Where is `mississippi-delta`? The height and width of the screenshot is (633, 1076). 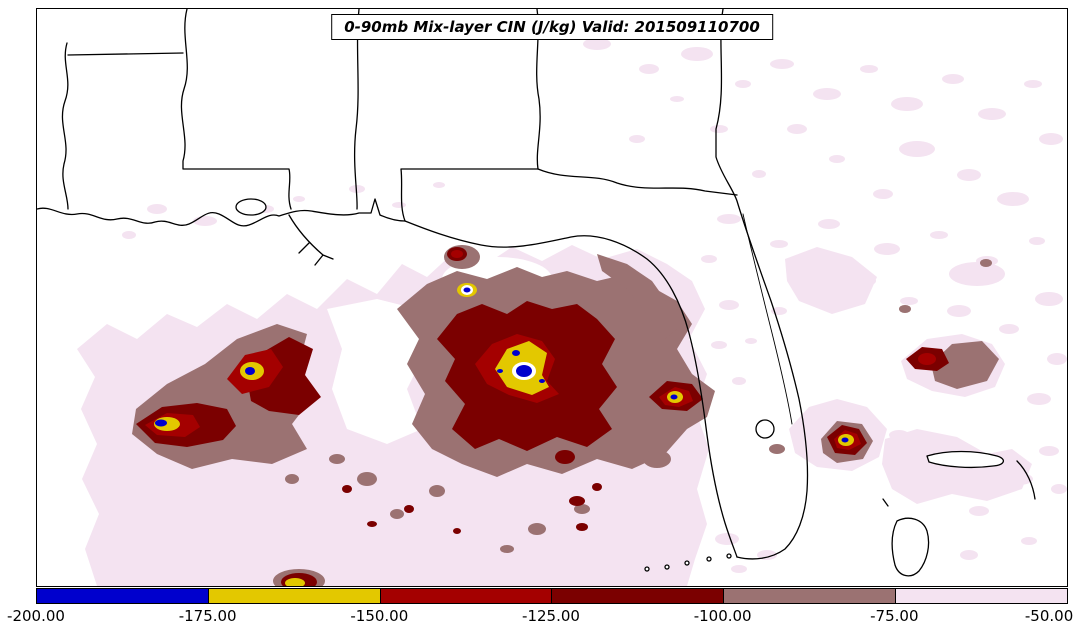
mississippi-delta is located at coordinates (311, 240).